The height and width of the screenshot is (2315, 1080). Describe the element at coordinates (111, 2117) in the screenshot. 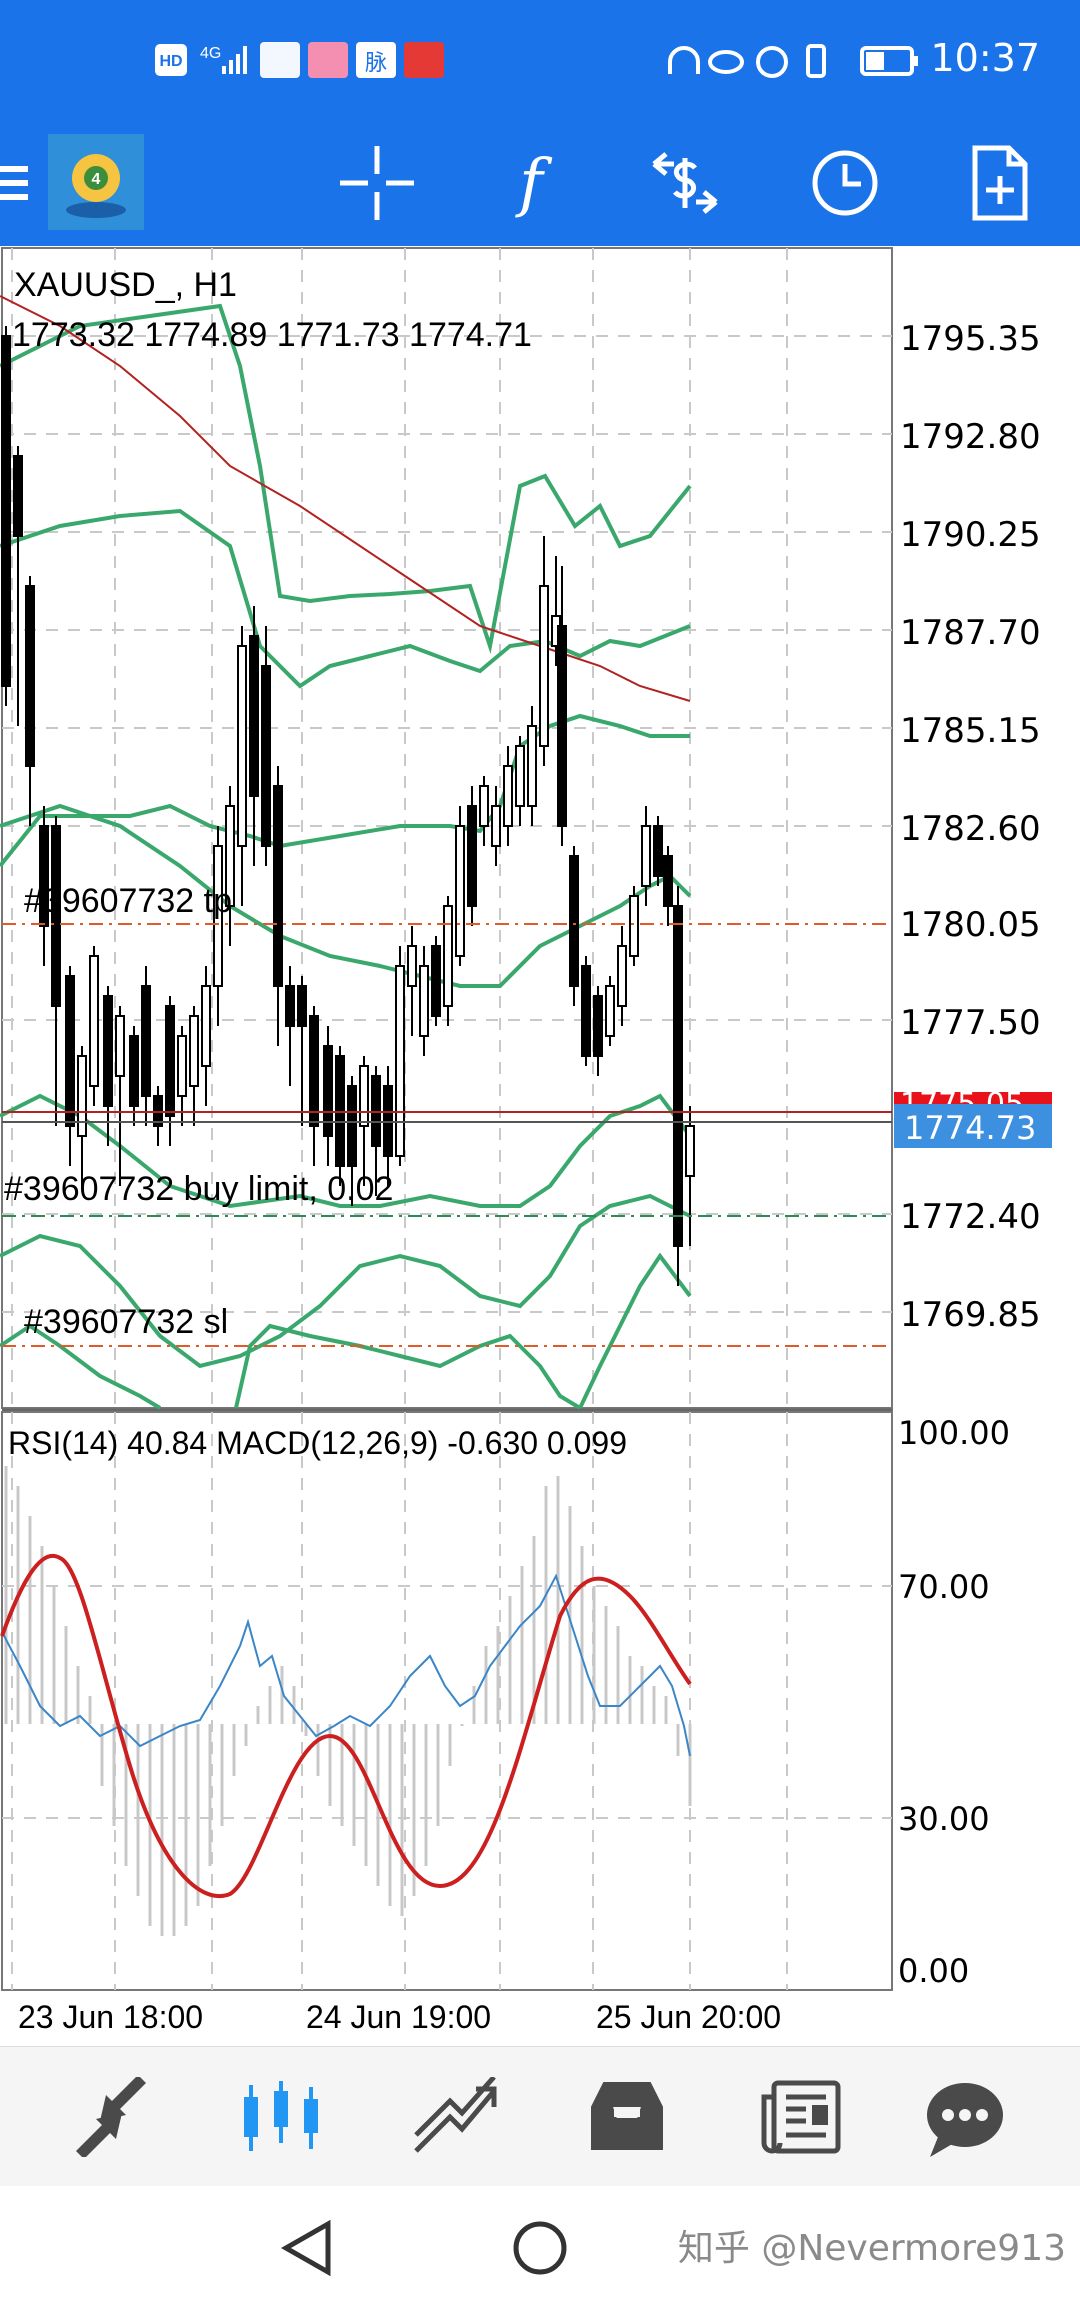

I see `quotes-icon` at that location.